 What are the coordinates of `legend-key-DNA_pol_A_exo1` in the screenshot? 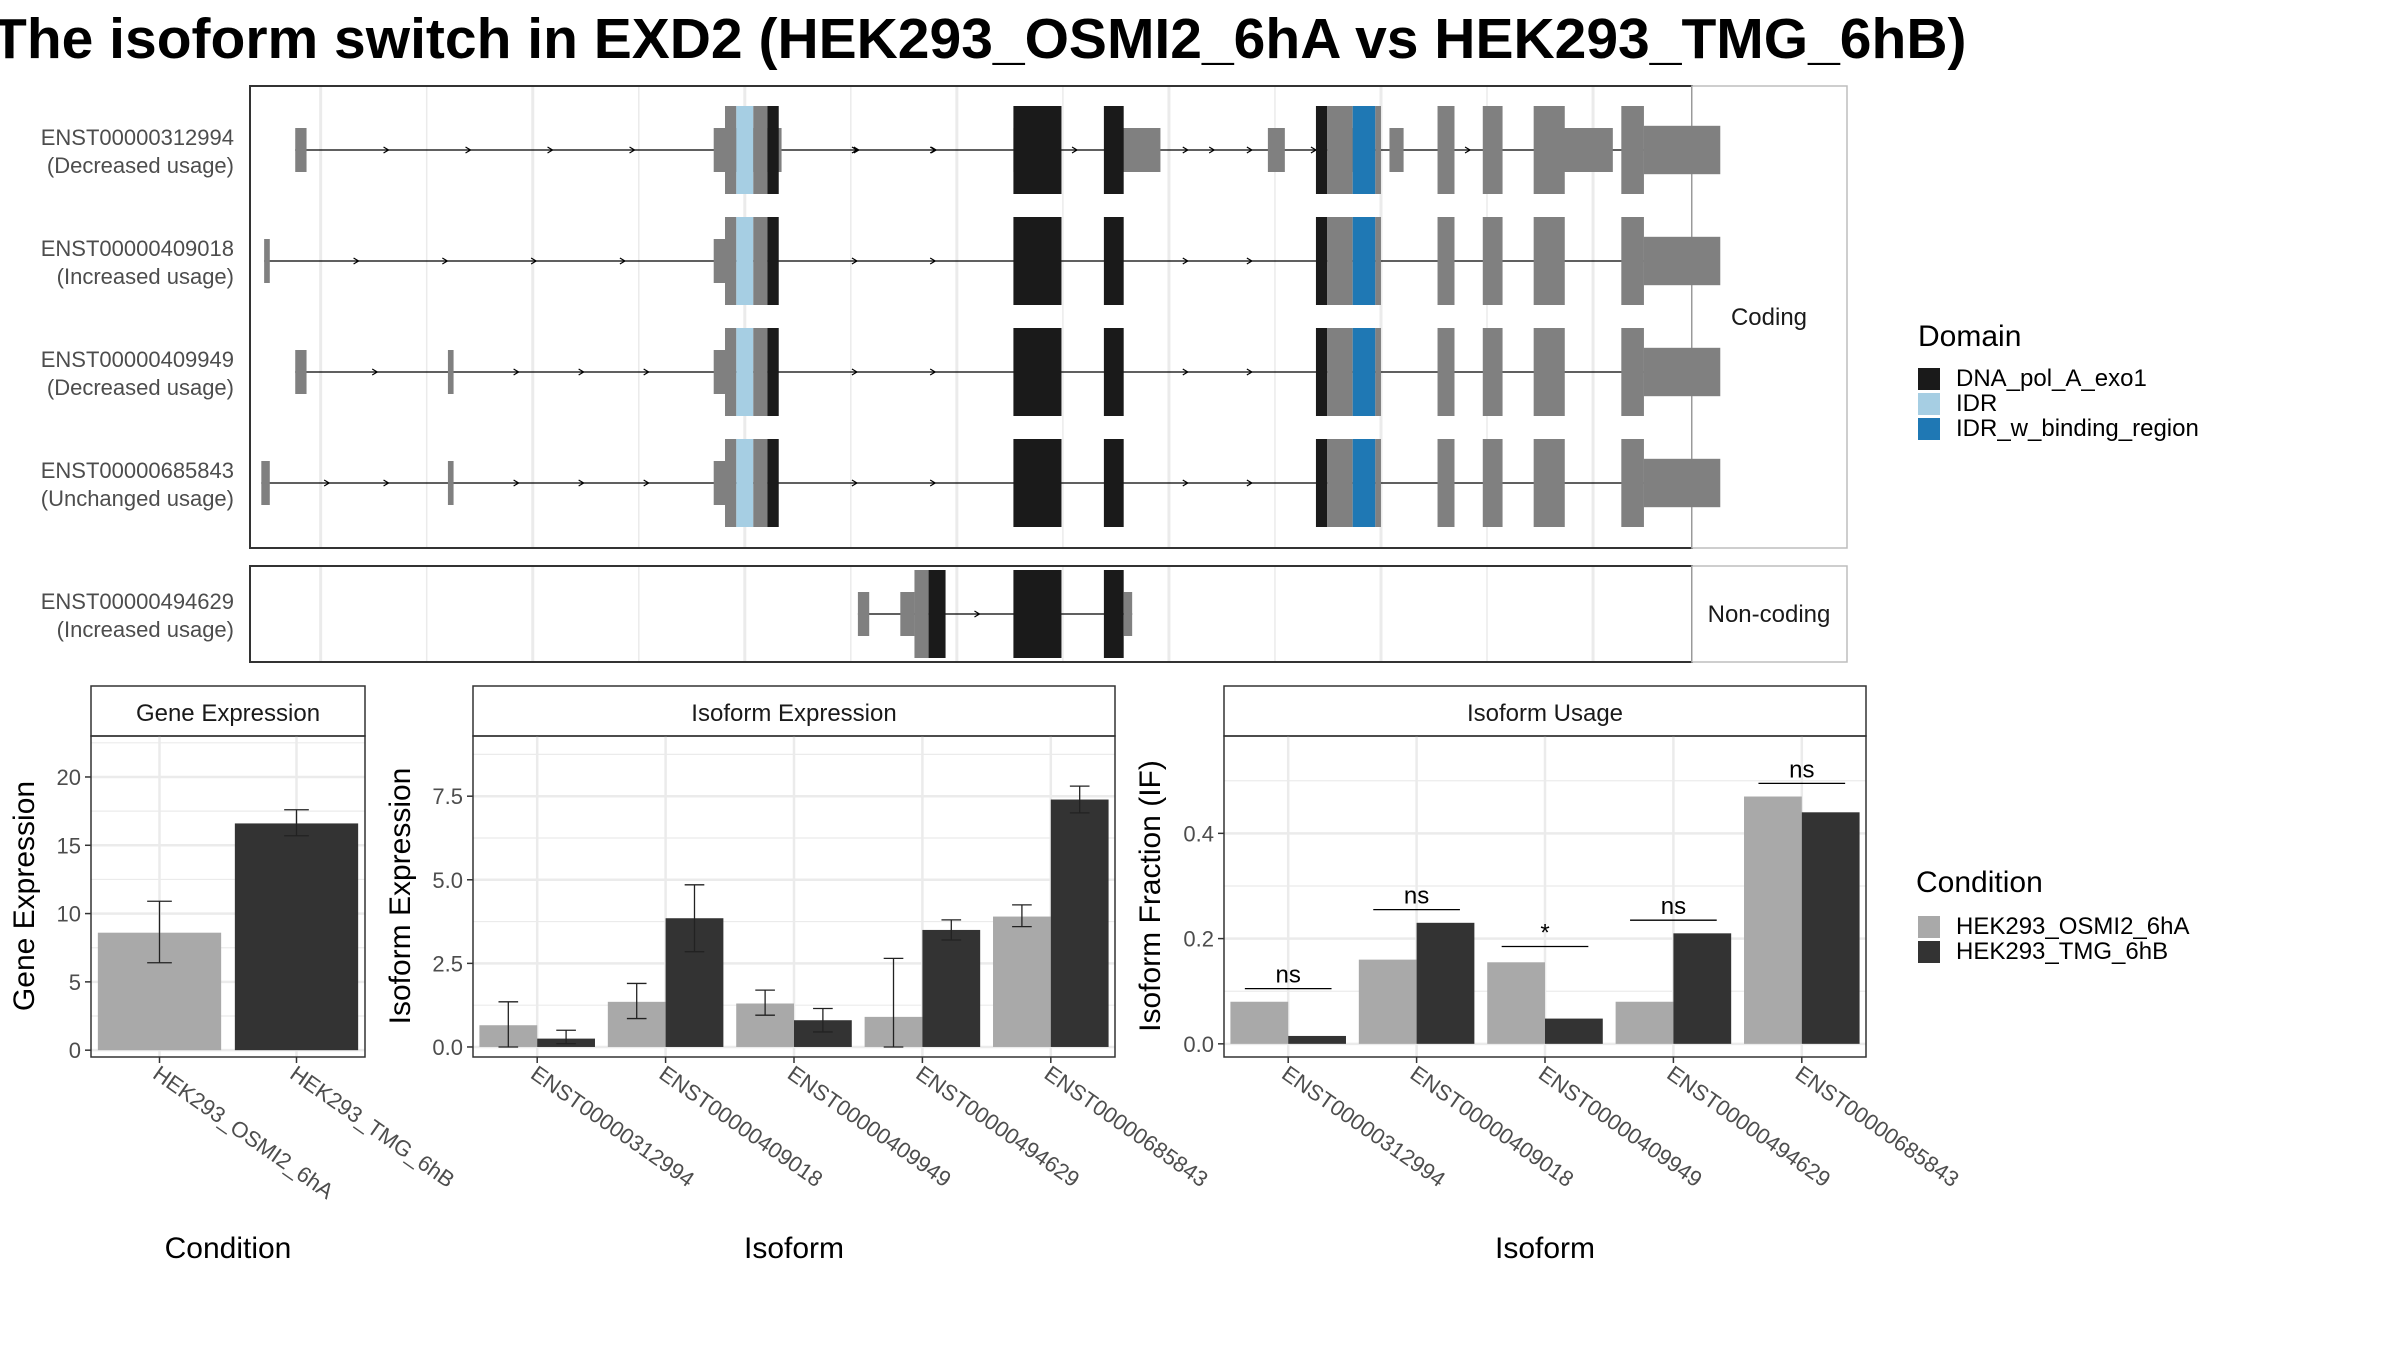 It's located at (1929, 379).